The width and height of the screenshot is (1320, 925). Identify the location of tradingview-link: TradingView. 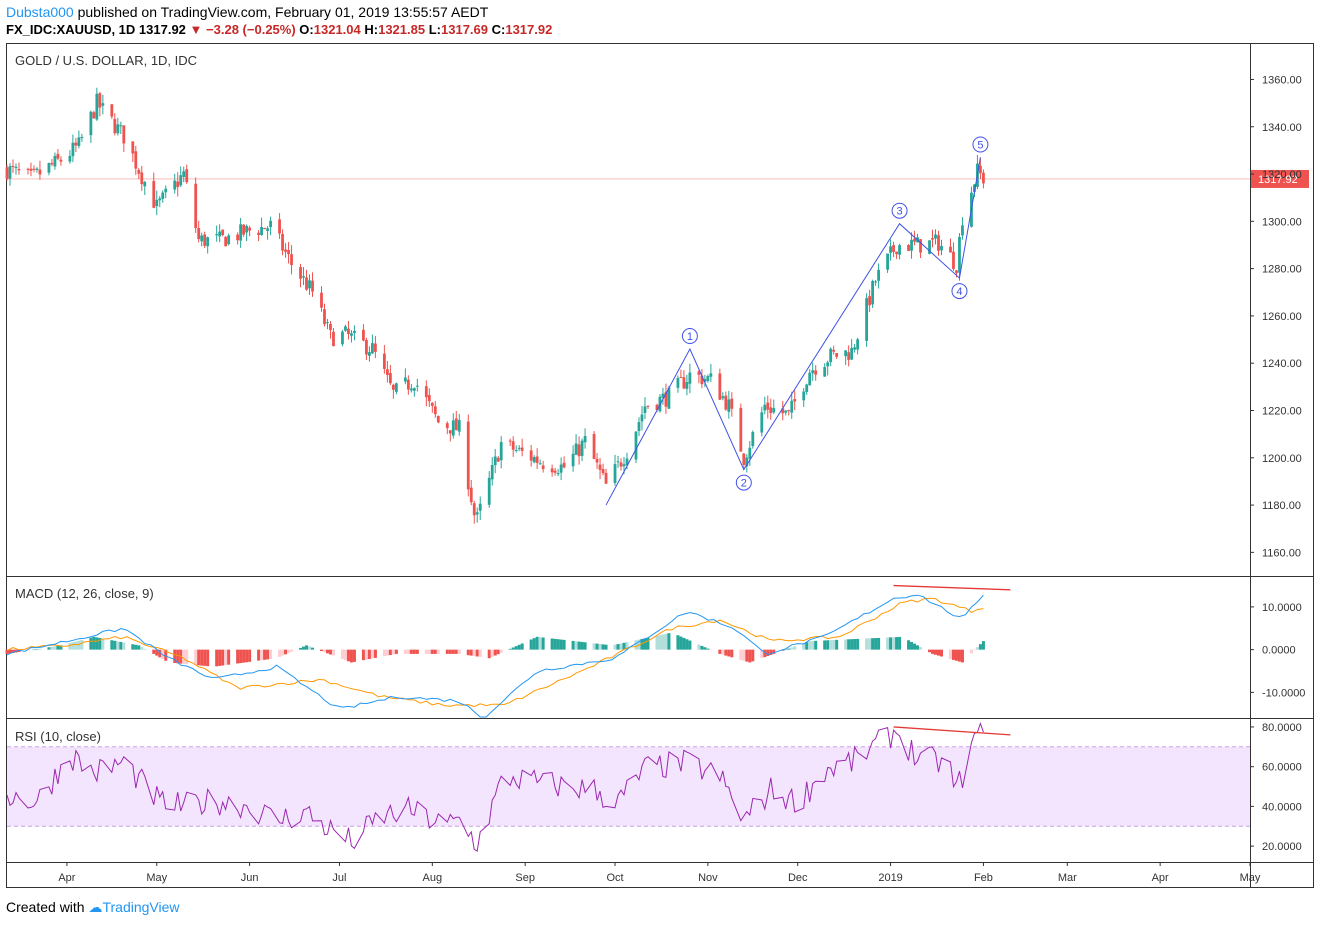
(141, 907).